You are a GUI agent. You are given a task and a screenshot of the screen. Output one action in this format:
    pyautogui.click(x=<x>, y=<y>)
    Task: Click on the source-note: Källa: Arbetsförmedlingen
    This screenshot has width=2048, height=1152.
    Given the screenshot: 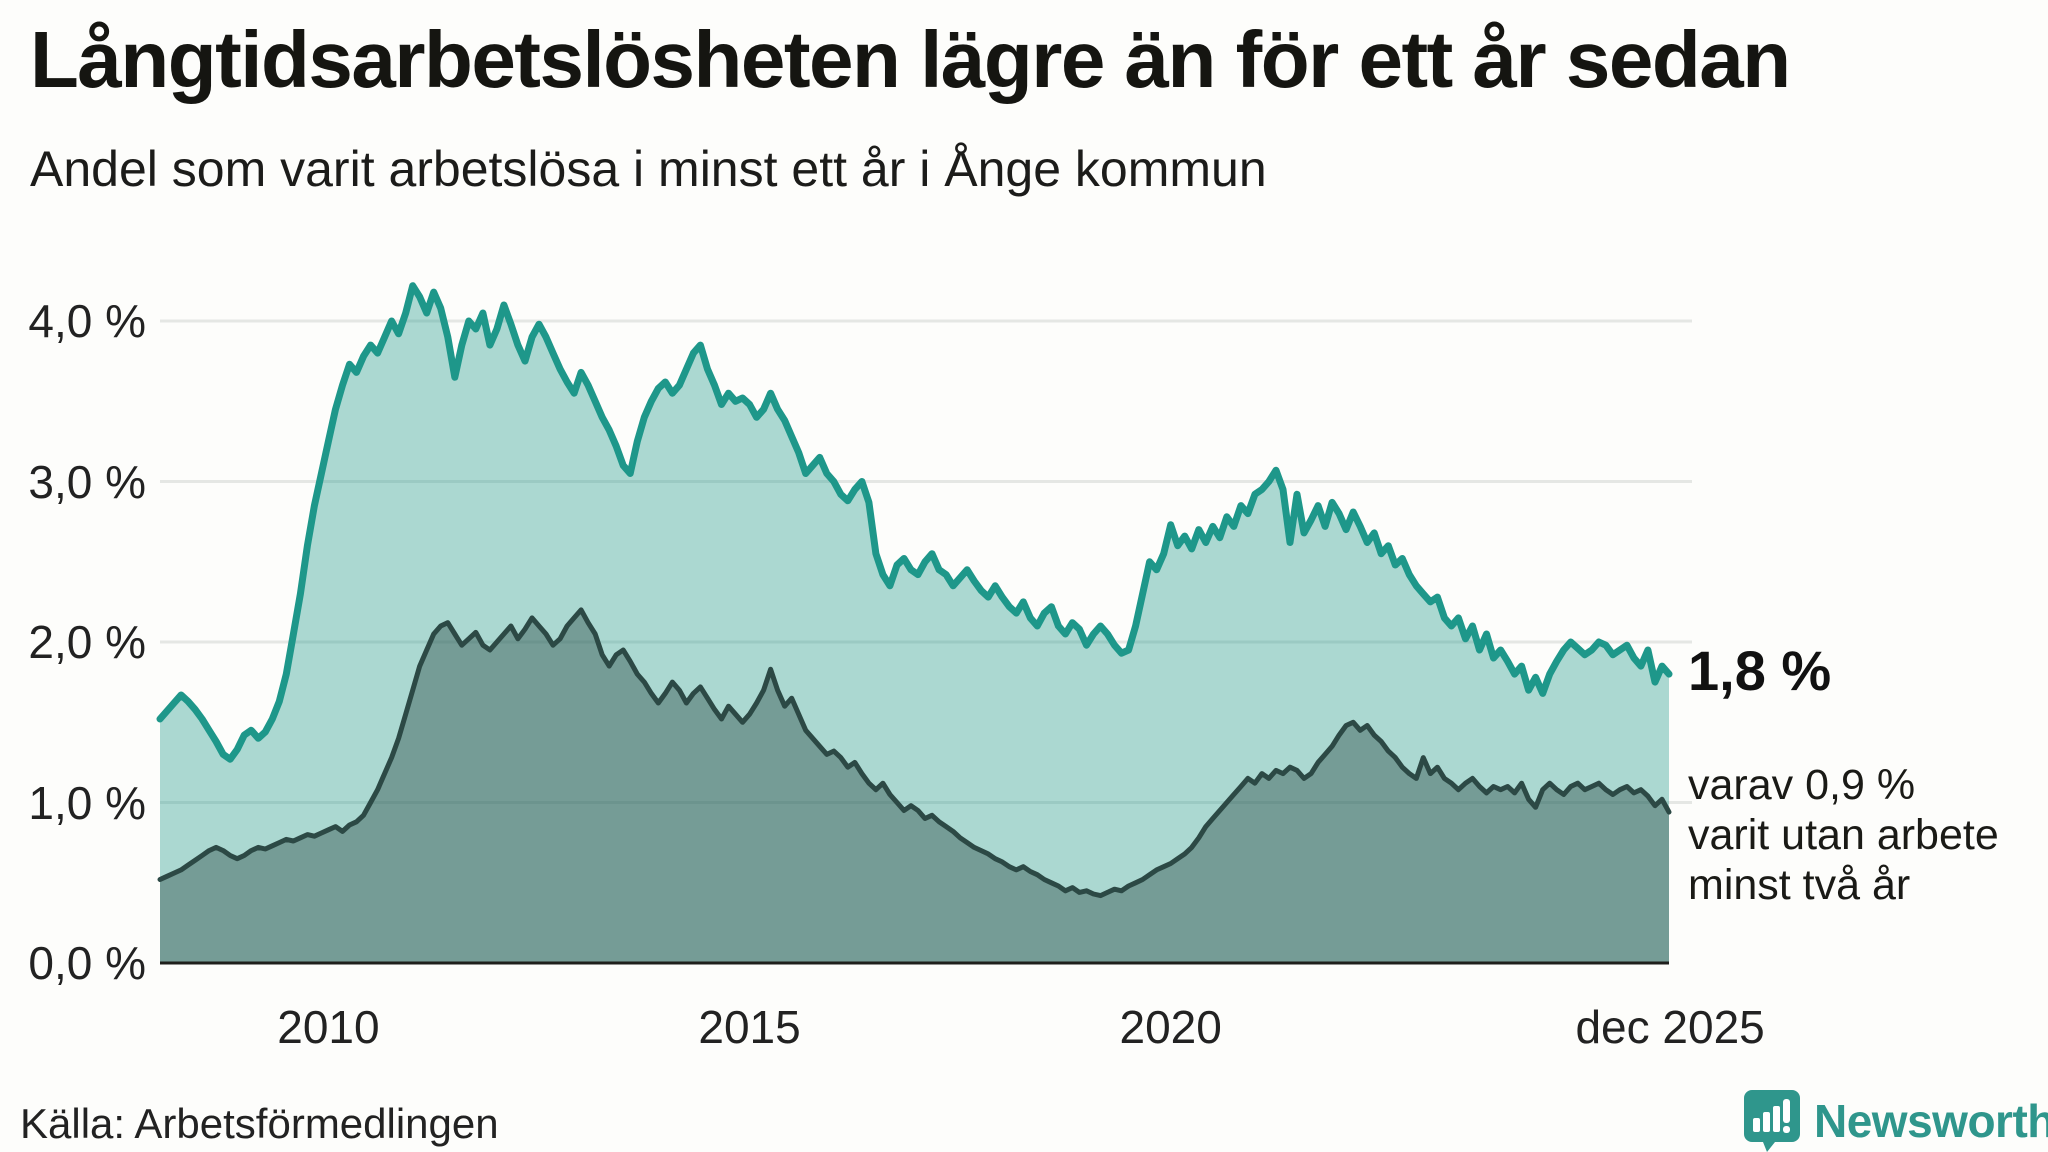 What is the action you would take?
    pyautogui.click(x=259, y=1123)
    